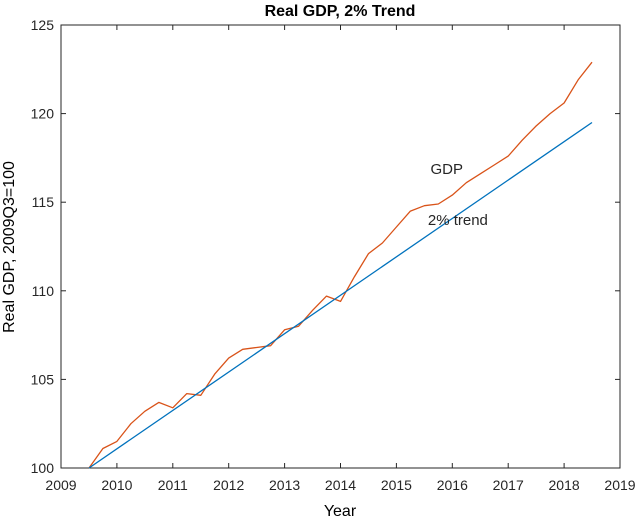 The width and height of the screenshot is (640, 521). What do you see at coordinates (43, 114) in the screenshot?
I see `y-tick-label: 120` at bounding box center [43, 114].